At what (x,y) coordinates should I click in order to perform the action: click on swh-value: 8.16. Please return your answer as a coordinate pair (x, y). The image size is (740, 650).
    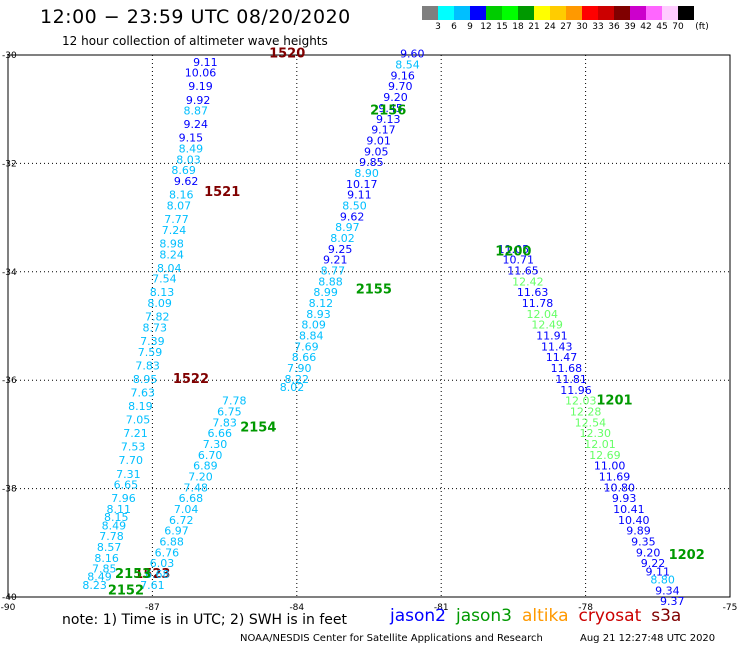
    Looking at the image, I should click on (106, 558).